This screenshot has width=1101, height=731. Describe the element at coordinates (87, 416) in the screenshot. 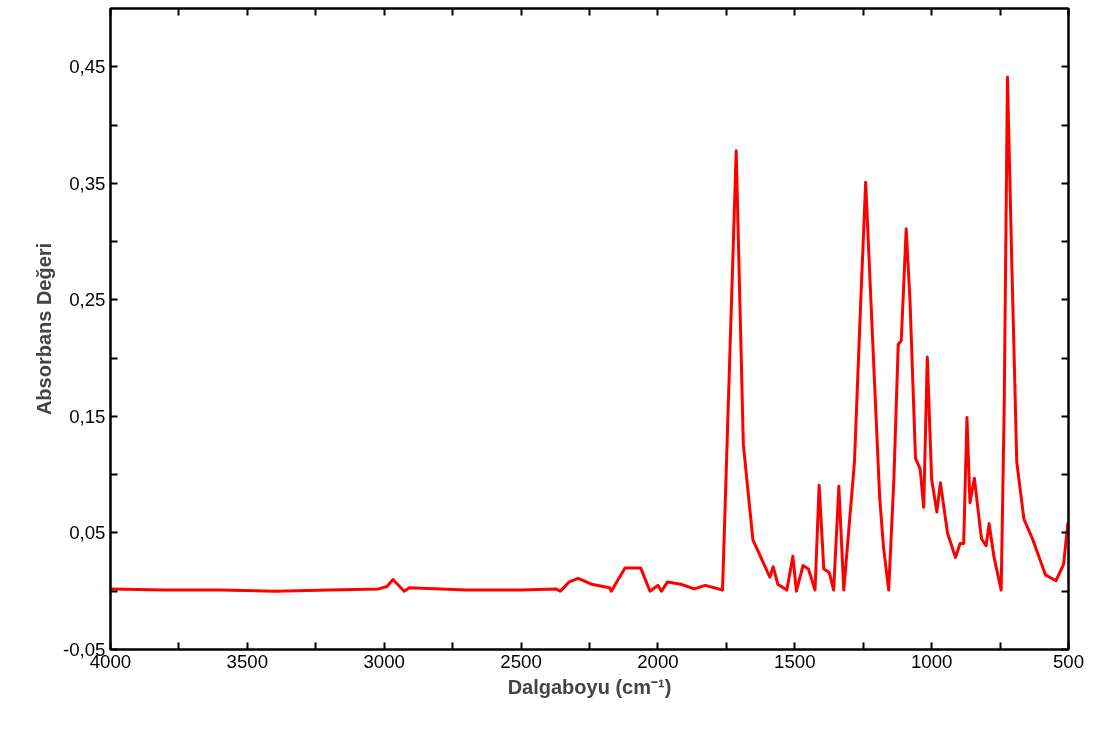

I see `y-tick-label: 0,15` at that location.